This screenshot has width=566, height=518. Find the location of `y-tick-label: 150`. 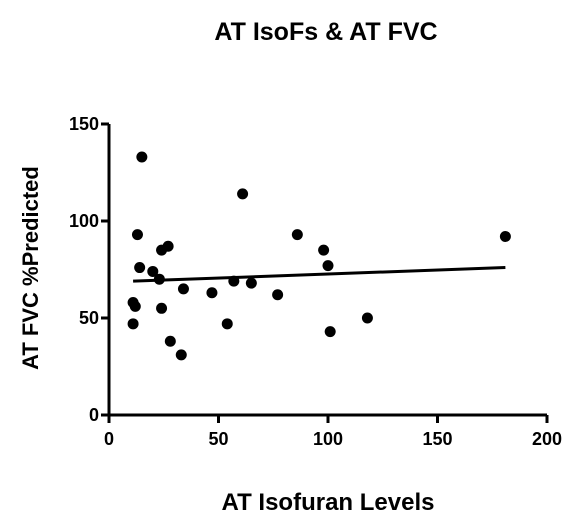

y-tick-label: 150 is located at coordinates (84, 124).